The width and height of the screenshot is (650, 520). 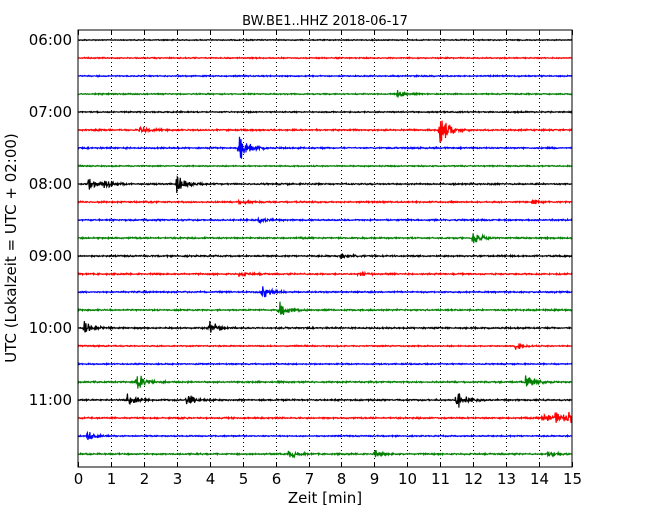 What do you see at coordinates (79, 479) in the screenshot?
I see `x-tick-label: 0` at bounding box center [79, 479].